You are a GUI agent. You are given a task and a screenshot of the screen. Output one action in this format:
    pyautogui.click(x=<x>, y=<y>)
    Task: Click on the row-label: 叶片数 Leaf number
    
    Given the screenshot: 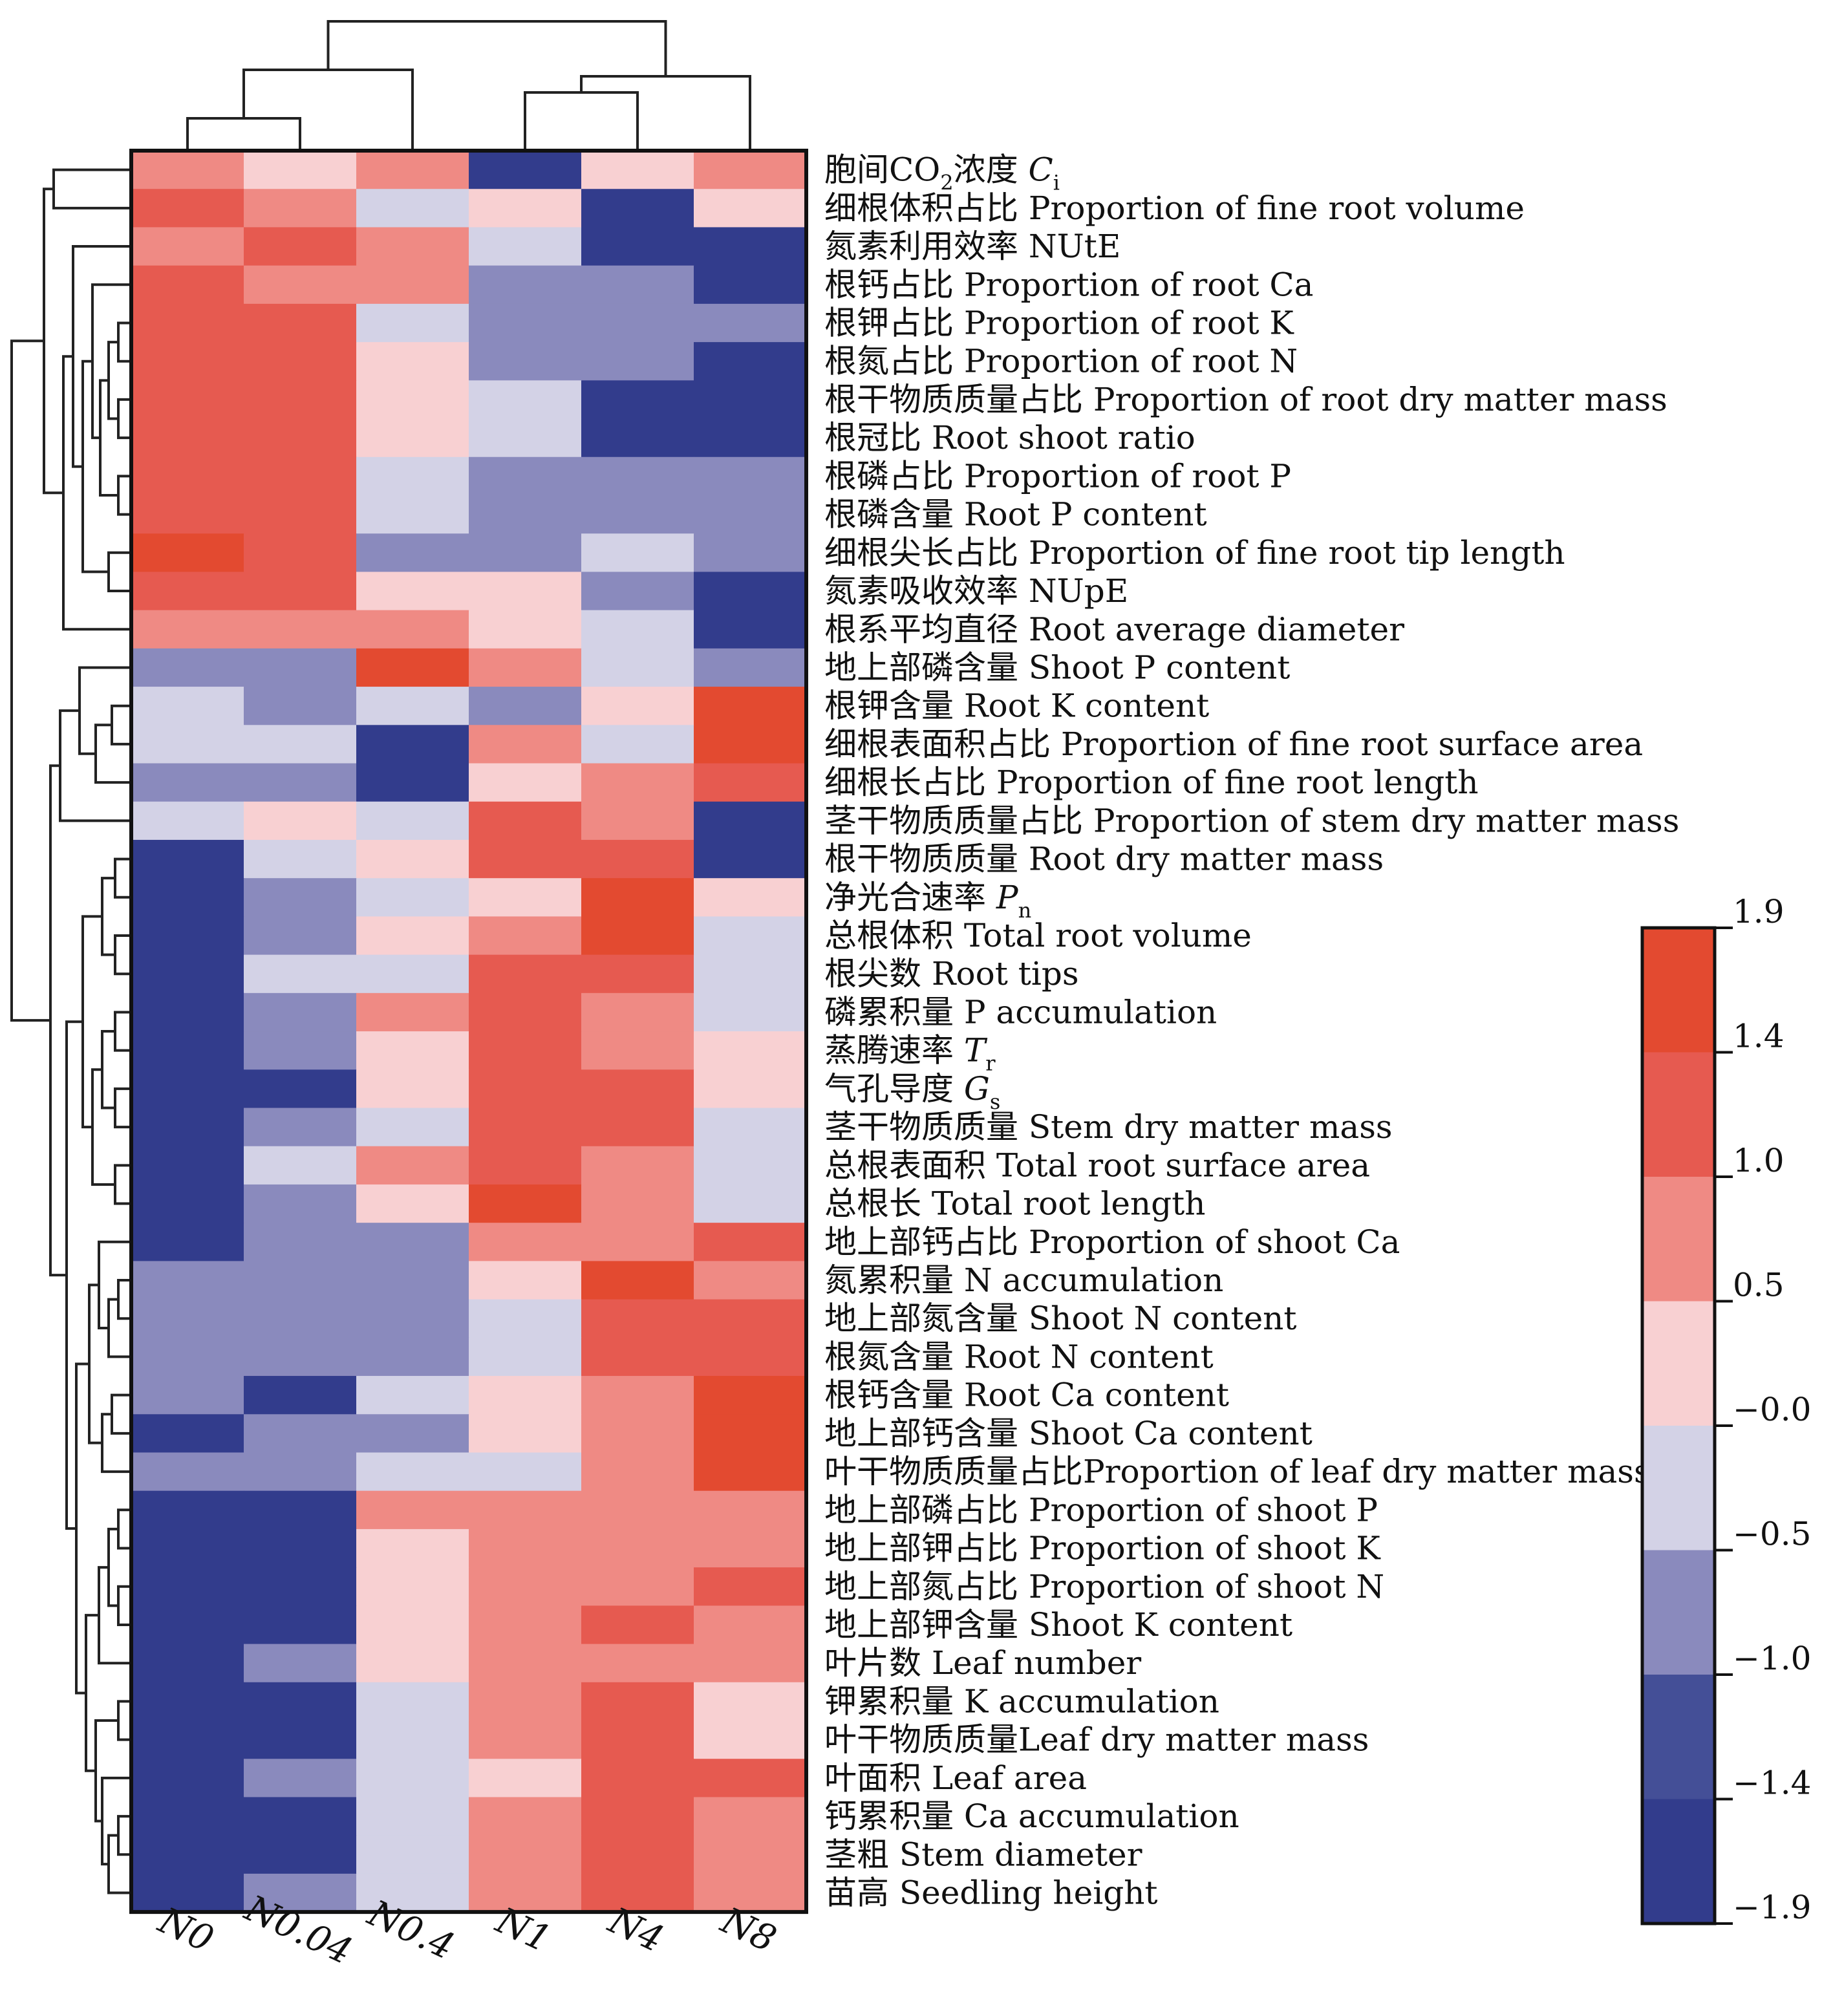 What is the action you would take?
    pyautogui.click(x=983, y=1663)
    